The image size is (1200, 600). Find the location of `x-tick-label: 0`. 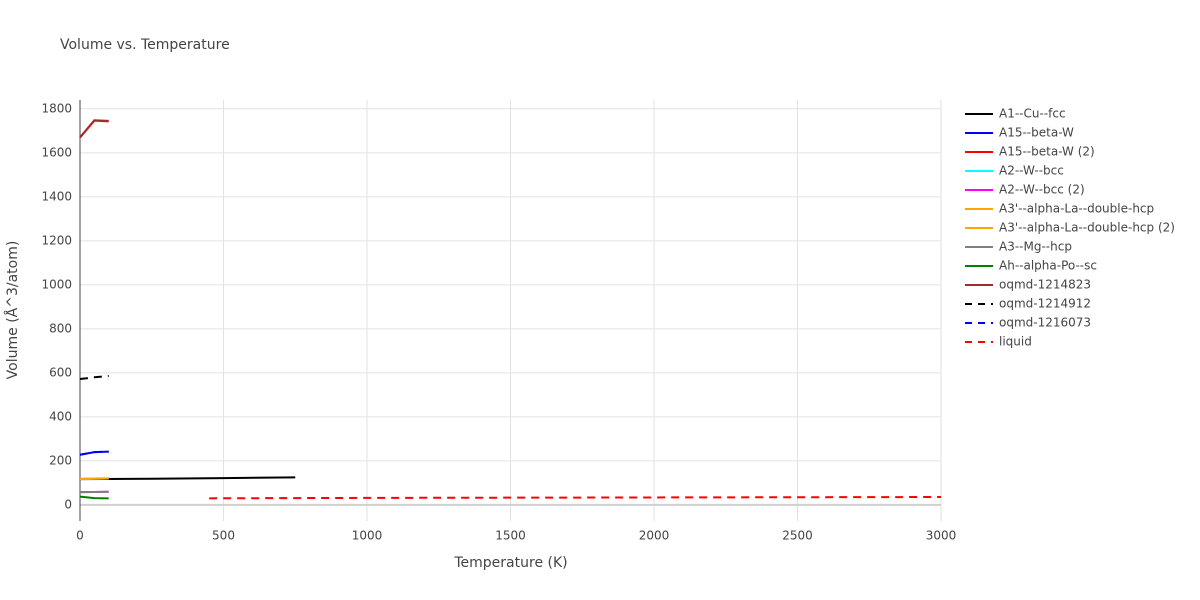

x-tick-label: 0 is located at coordinates (80, 536).